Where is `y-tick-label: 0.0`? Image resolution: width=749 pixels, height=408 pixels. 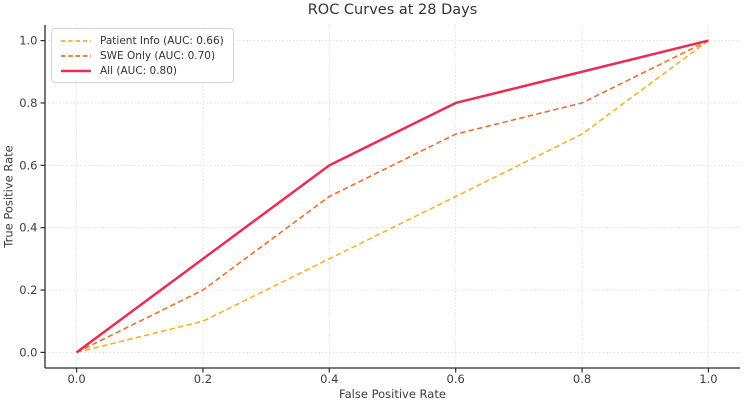 y-tick-label: 0.0 is located at coordinates (28, 352).